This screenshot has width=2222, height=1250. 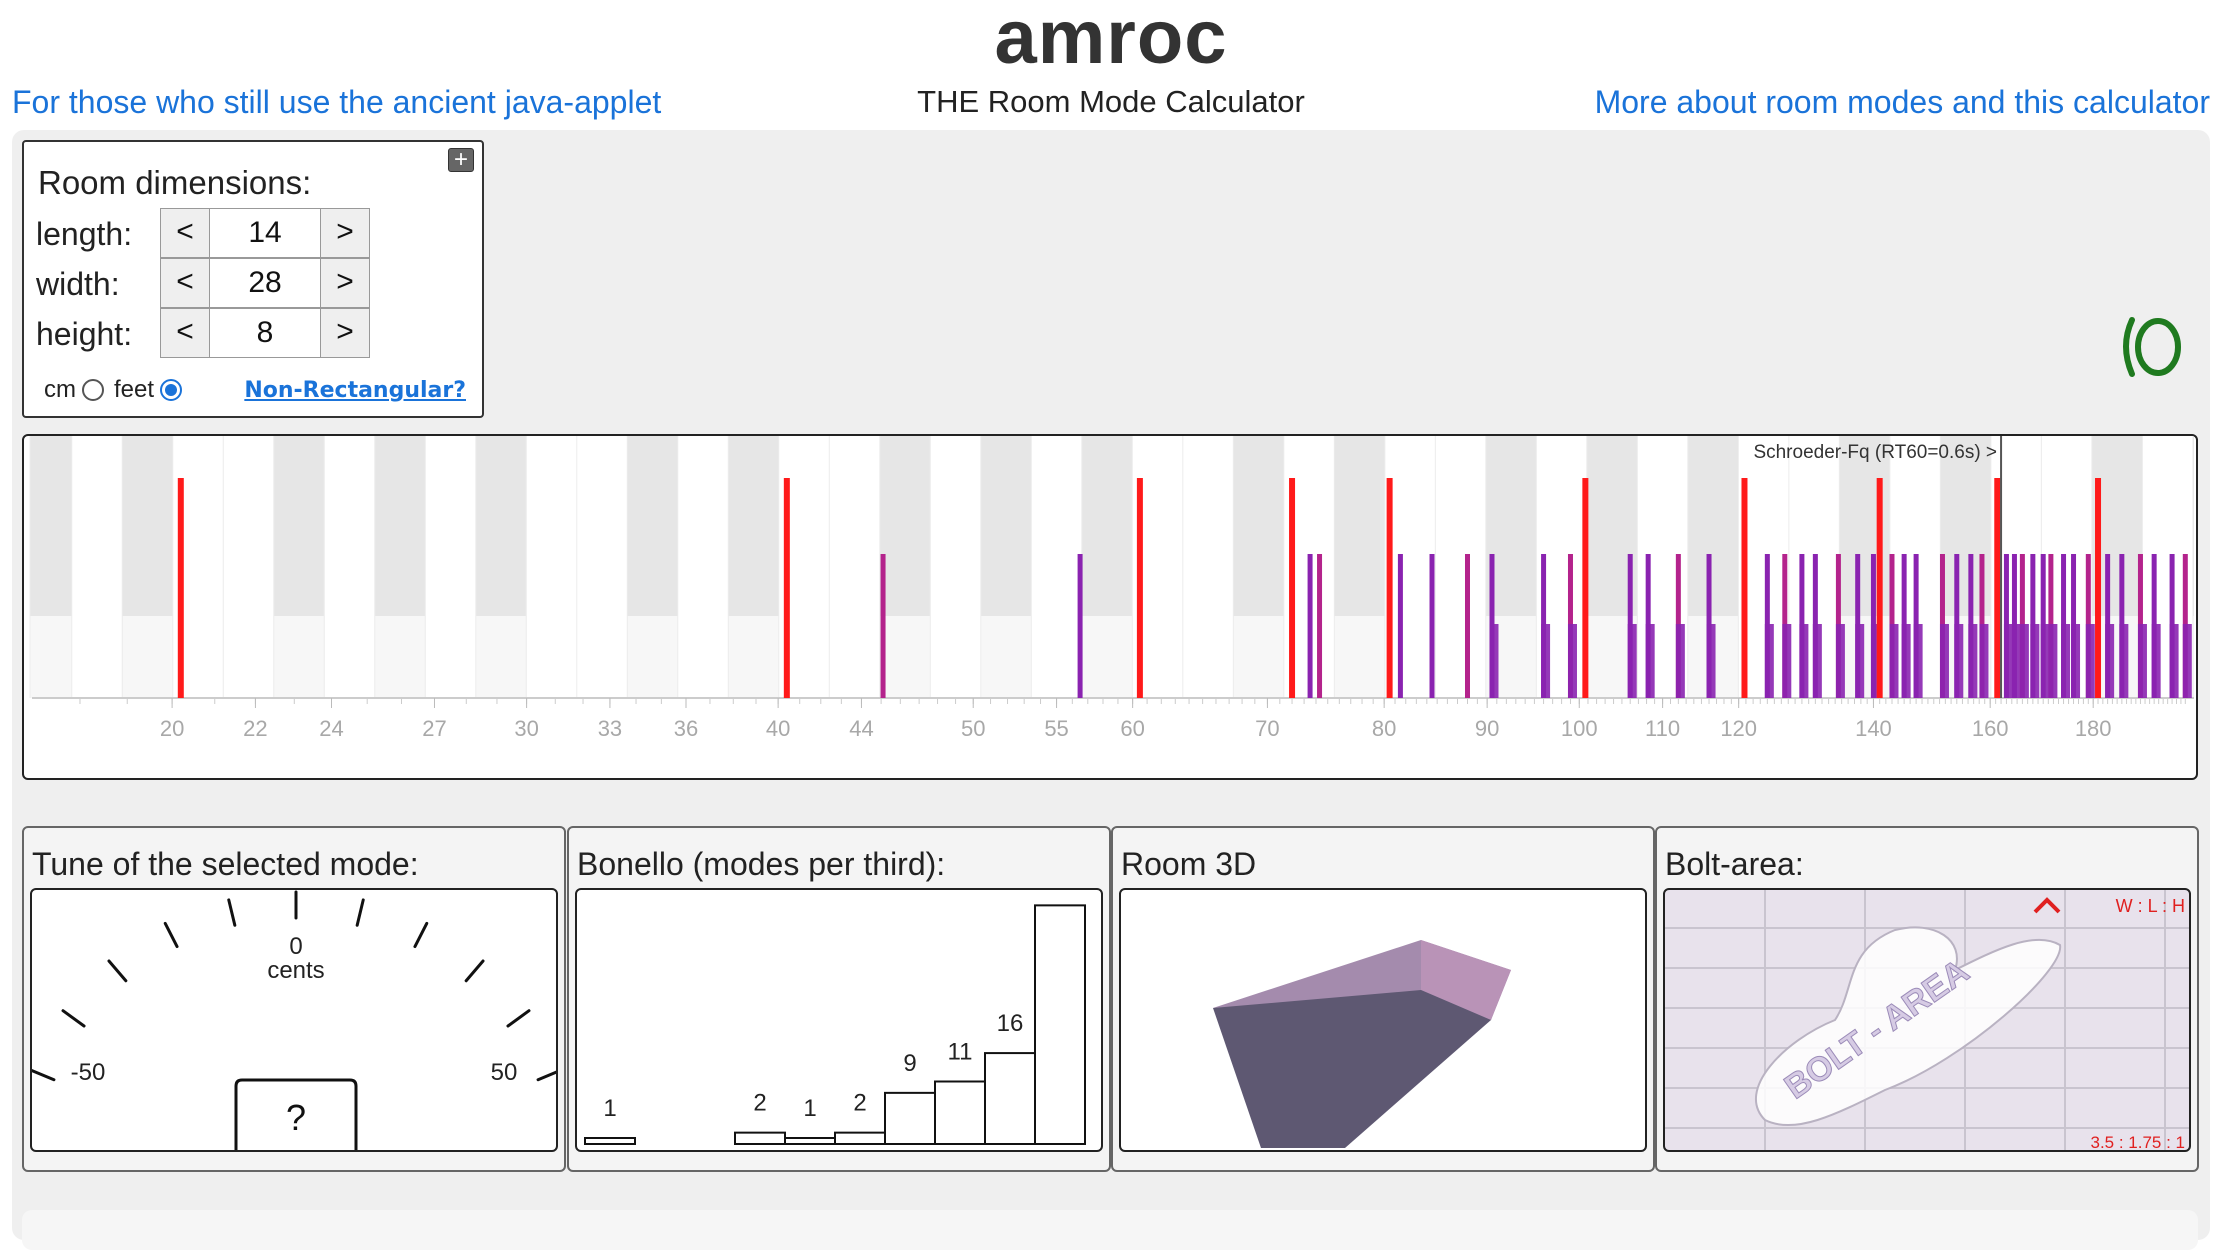 What do you see at coordinates (1352, 1069) in the screenshot?
I see `room-floor` at bounding box center [1352, 1069].